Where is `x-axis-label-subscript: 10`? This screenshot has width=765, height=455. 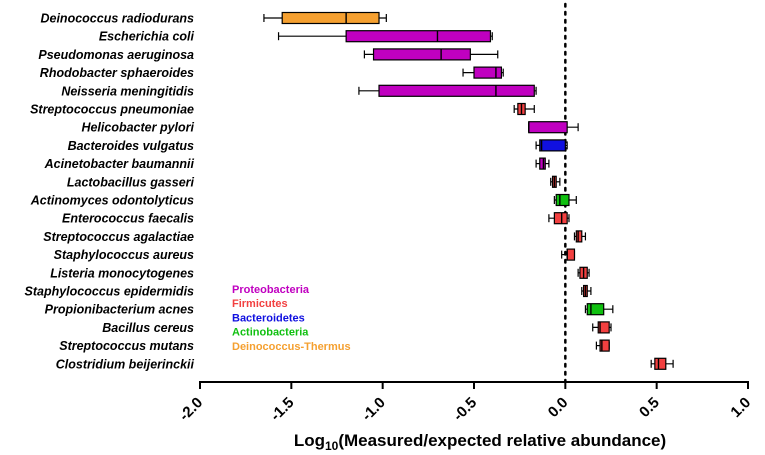 x-axis-label-subscript: 10 is located at coordinates (332, 446).